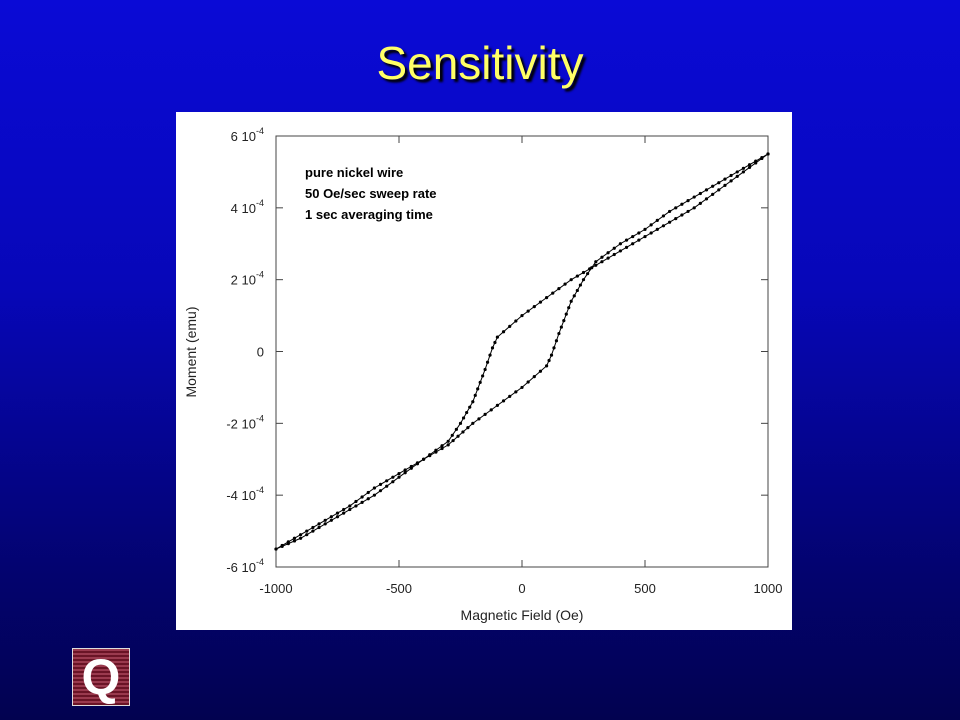 The width and height of the screenshot is (960, 720). I want to click on x-tick-label: 0, so click(521, 588).